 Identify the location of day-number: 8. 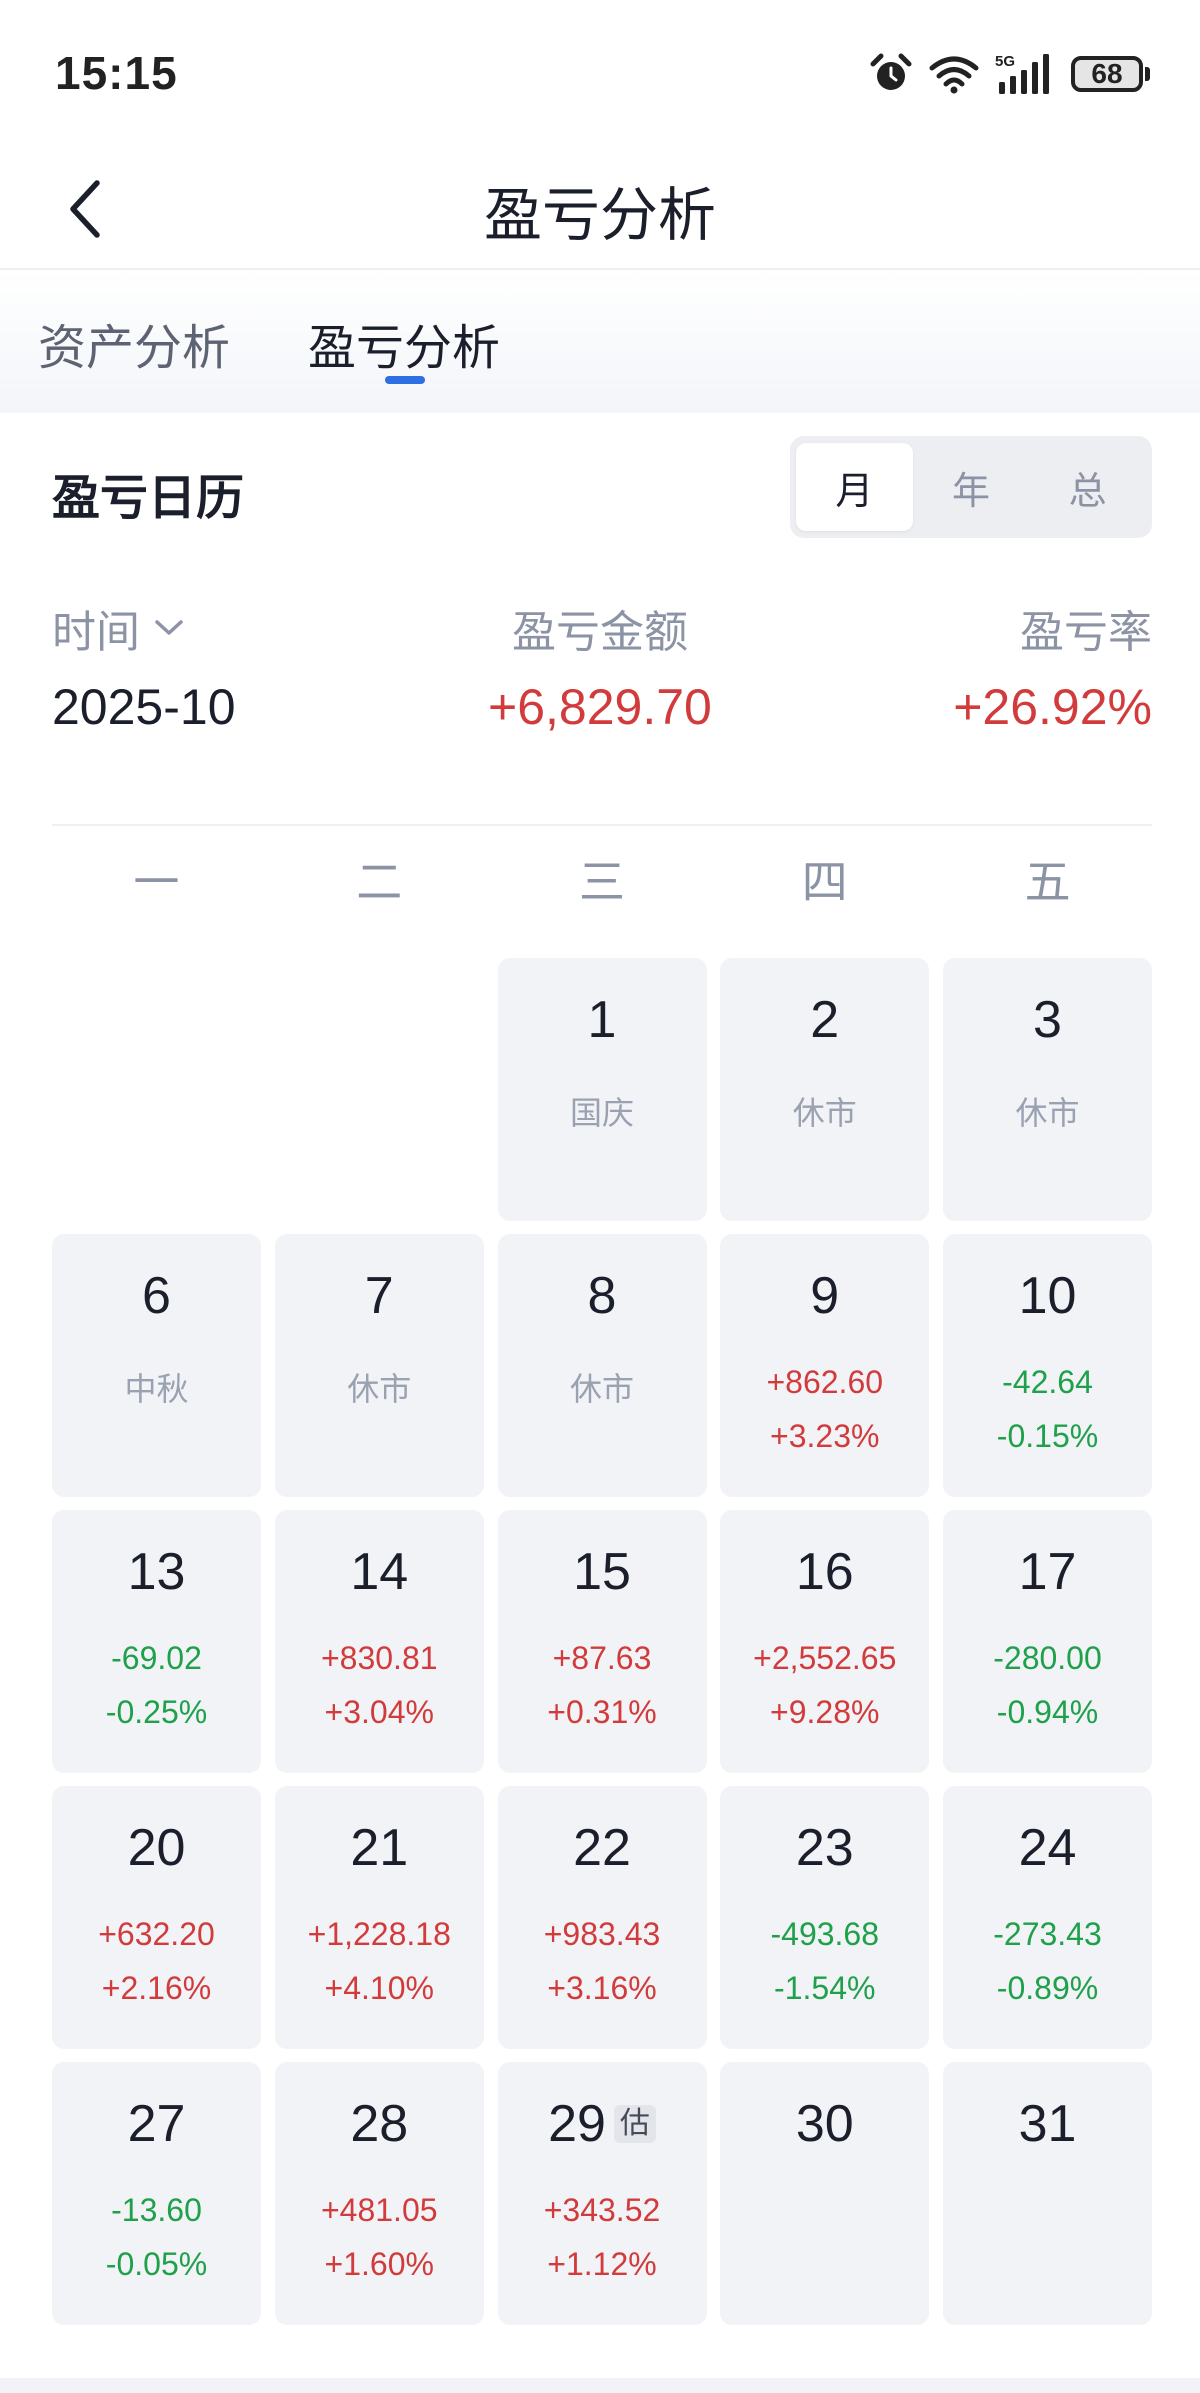
(602, 1296).